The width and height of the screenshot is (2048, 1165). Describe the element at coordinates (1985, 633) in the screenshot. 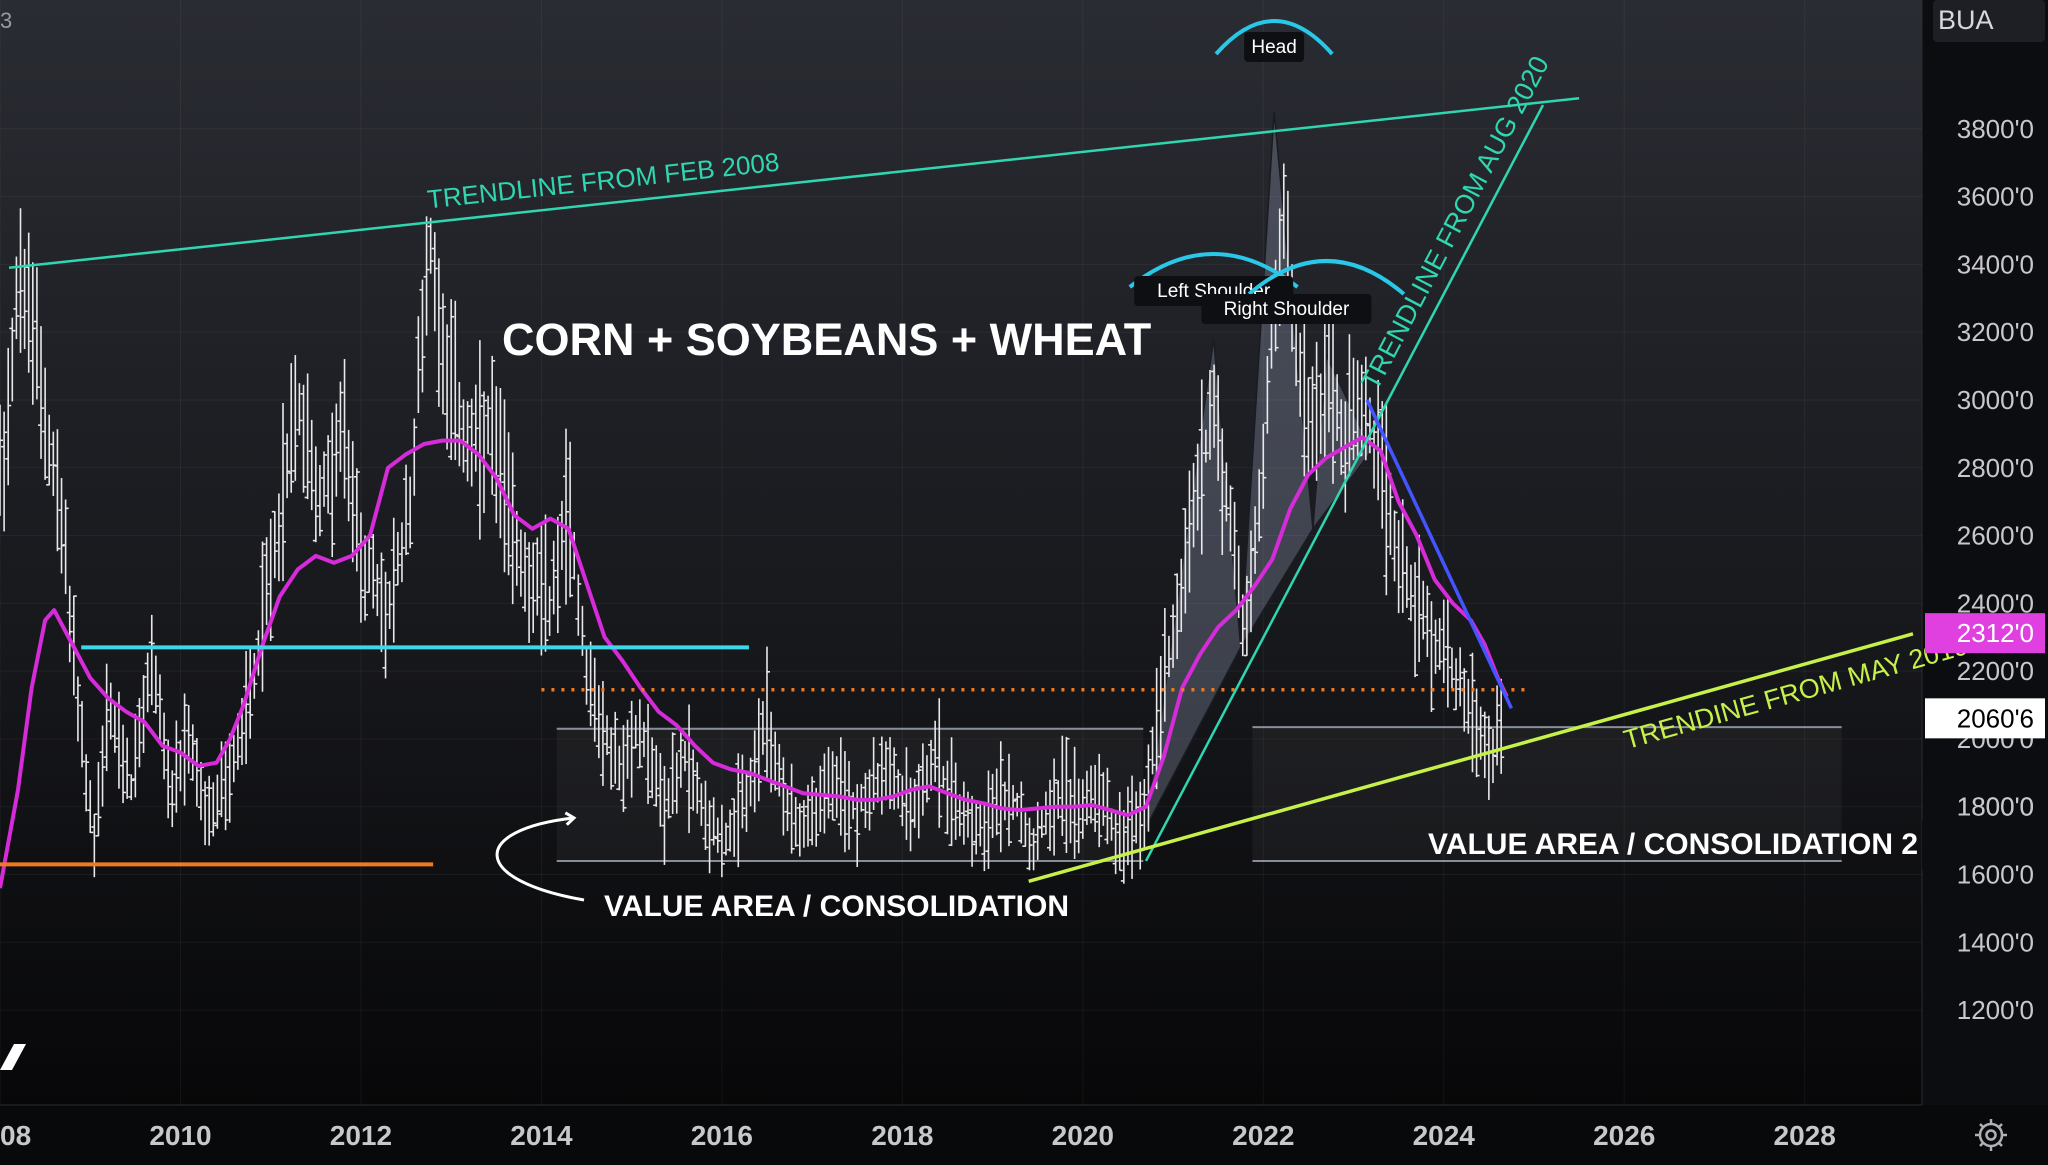

I see `price-badge: 2312'0` at that location.